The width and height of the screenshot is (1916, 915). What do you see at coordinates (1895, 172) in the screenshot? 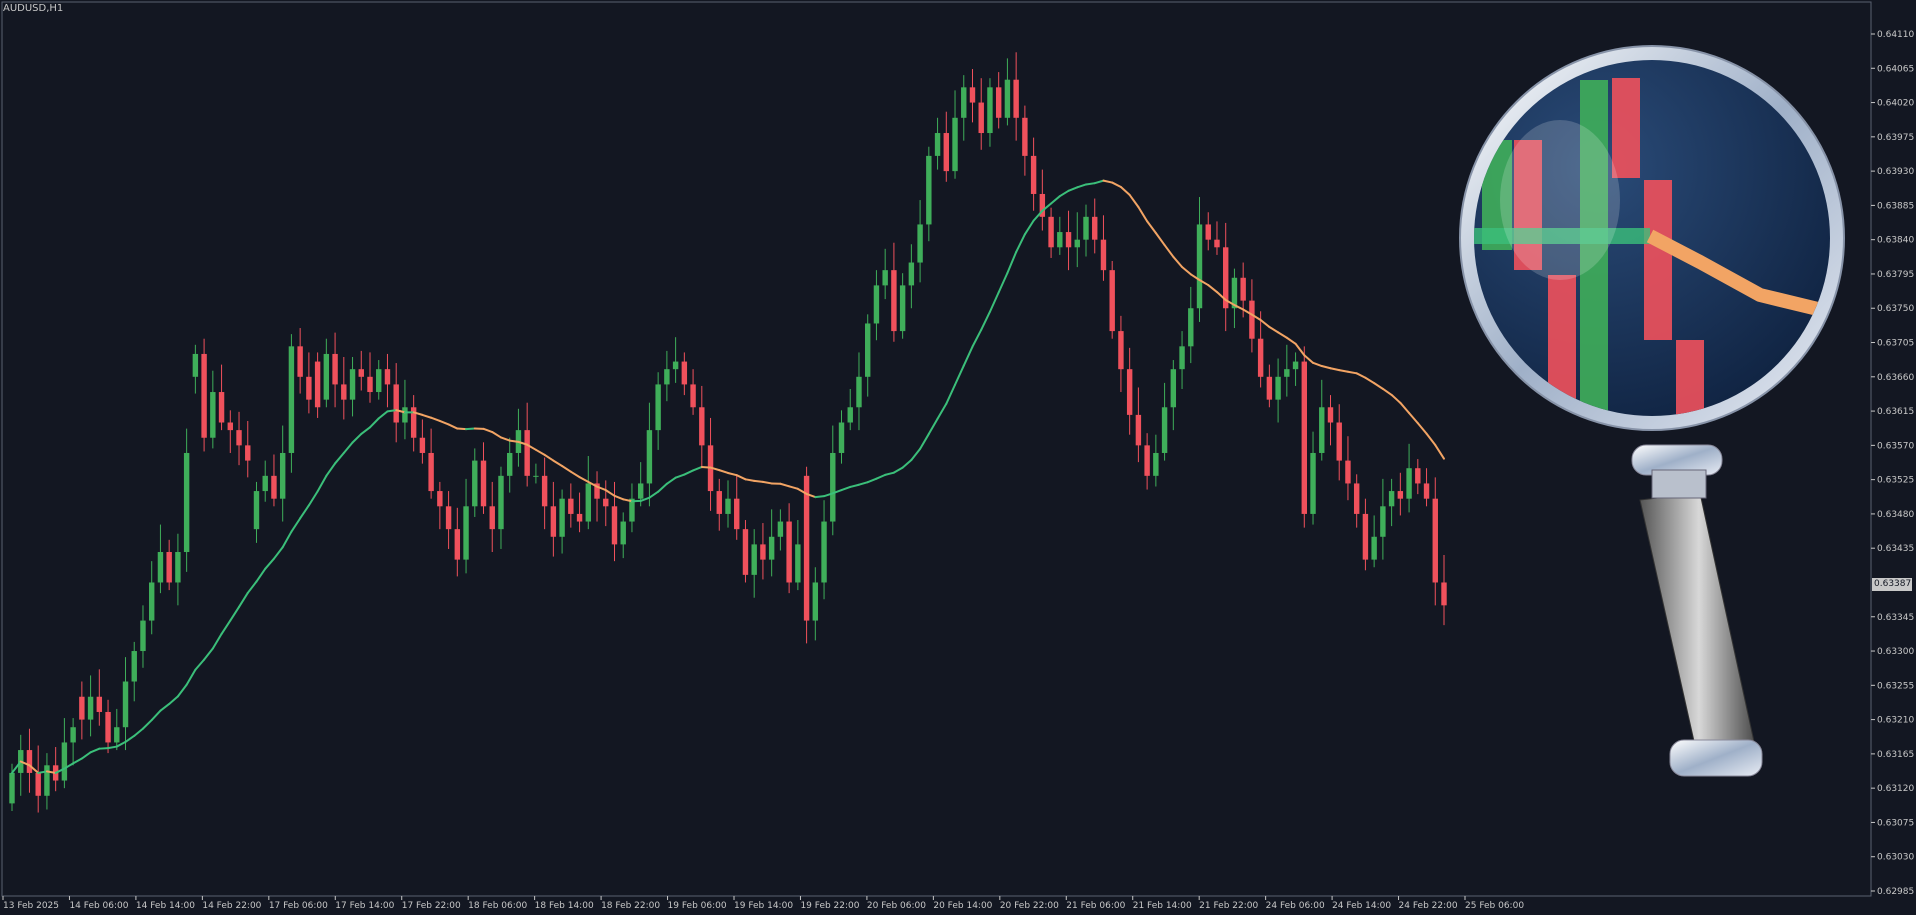
I see `y-tick-label: 0.63930` at bounding box center [1895, 172].